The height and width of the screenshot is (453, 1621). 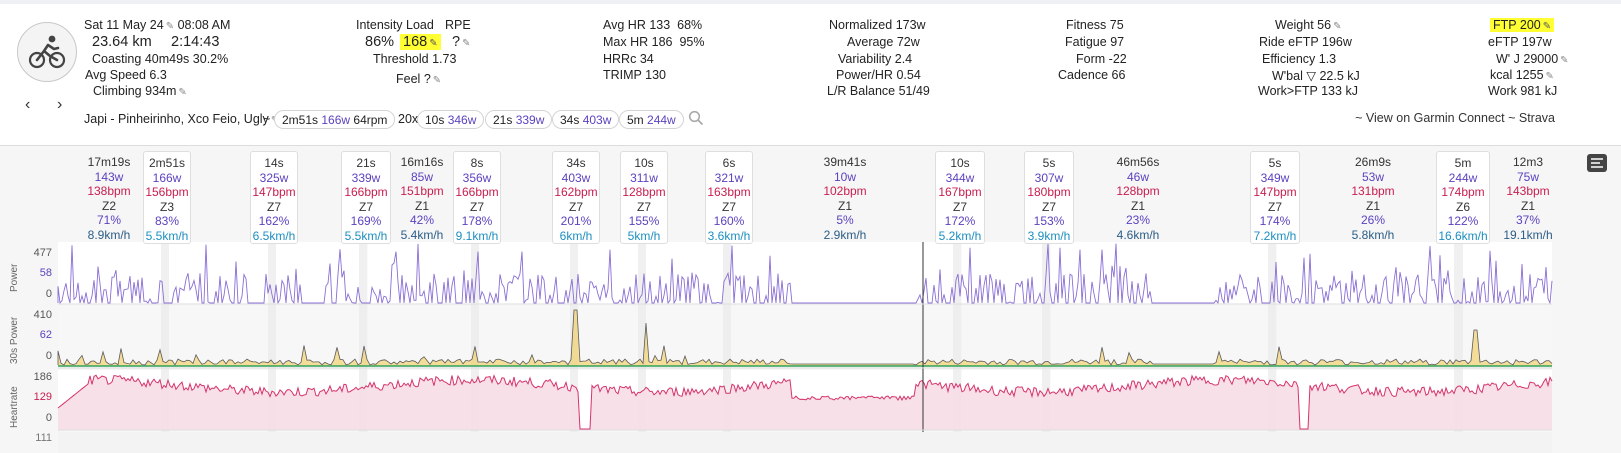 I want to click on next-activity-button: ›, so click(x=60, y=104).